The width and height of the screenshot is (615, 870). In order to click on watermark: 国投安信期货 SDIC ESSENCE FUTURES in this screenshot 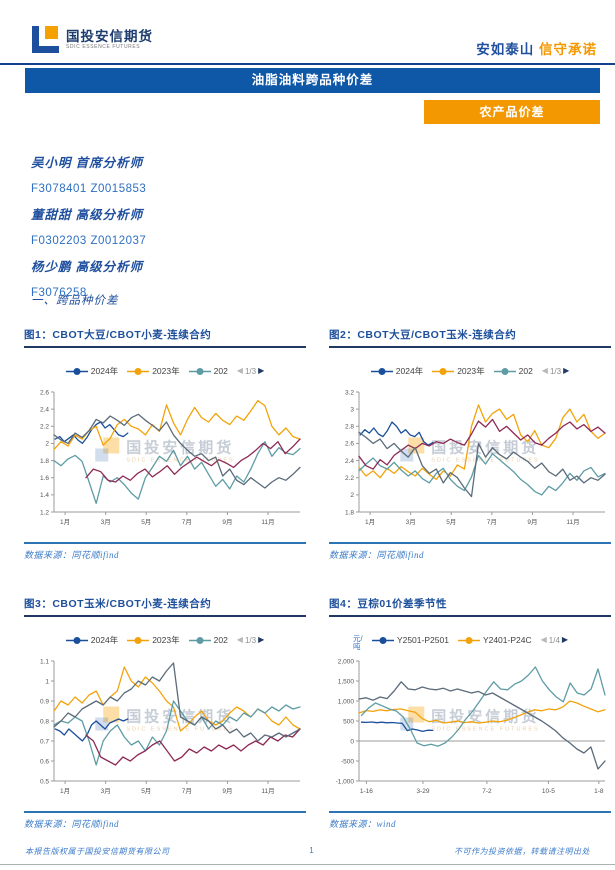, I will do `click(469, 449)`.